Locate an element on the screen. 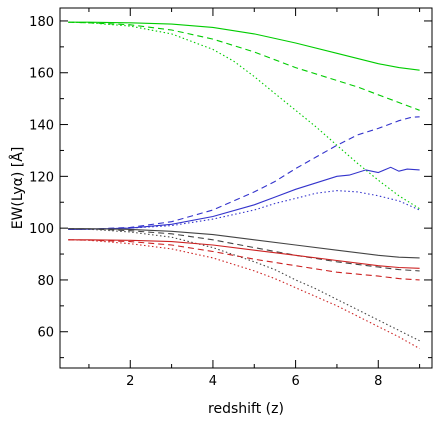  series-line-10-solid is located at coordinates (244, 254).